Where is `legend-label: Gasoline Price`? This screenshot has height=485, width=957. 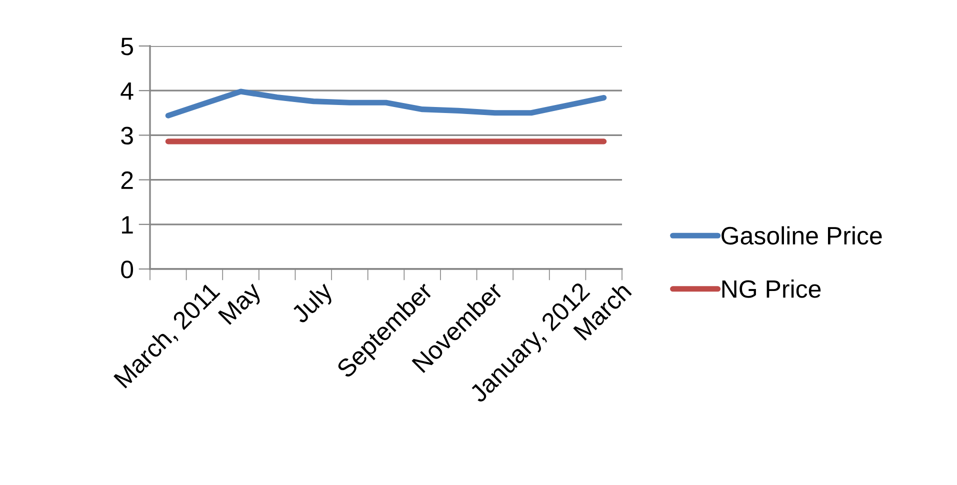
legend-label: Gasoline Price is located at coordinates (802, 235).